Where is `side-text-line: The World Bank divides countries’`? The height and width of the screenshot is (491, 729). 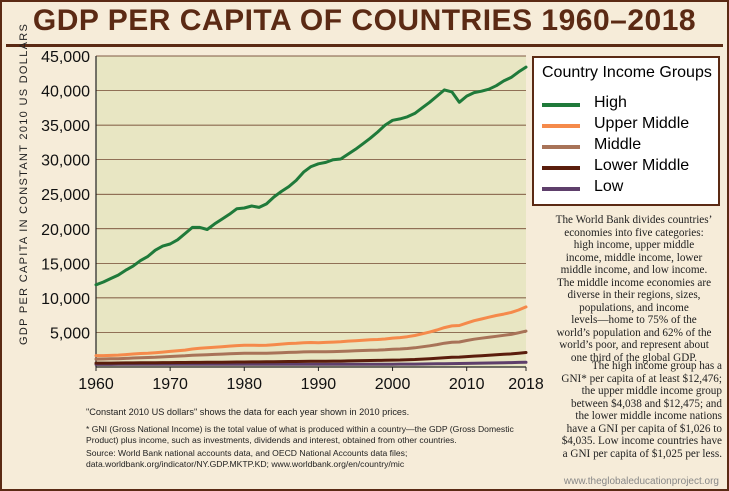
side-text-line: The World Bank divides countries’ is located at coordinates (634, 220).